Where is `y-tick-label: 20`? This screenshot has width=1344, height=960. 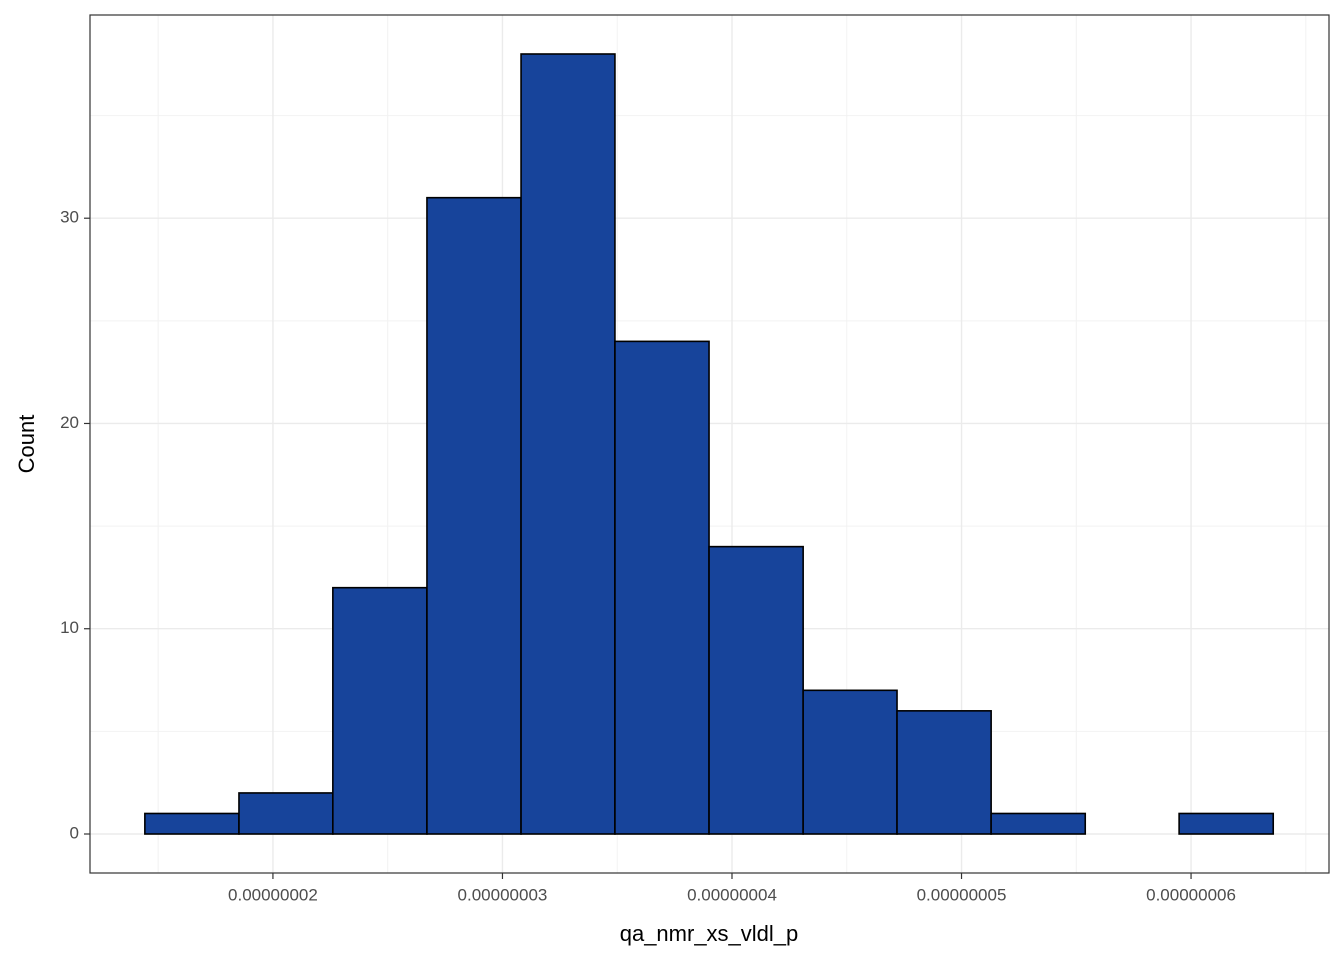 y-tick-label: 20 is located at coordinates (69, 422).